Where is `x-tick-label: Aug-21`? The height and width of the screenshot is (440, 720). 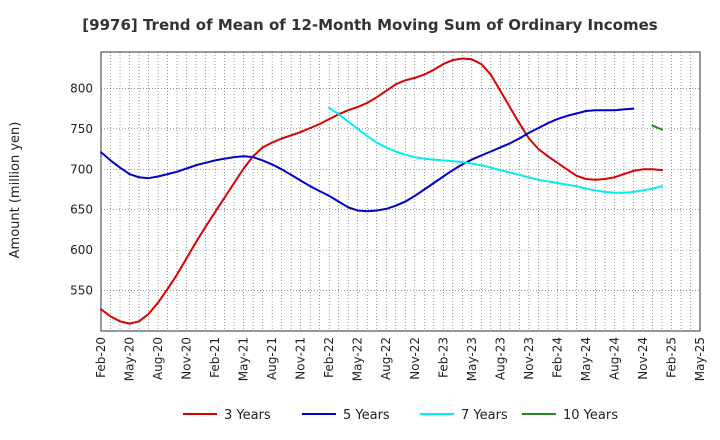
x-tick-label: Aug-21 is located at coordinates (272, 358).